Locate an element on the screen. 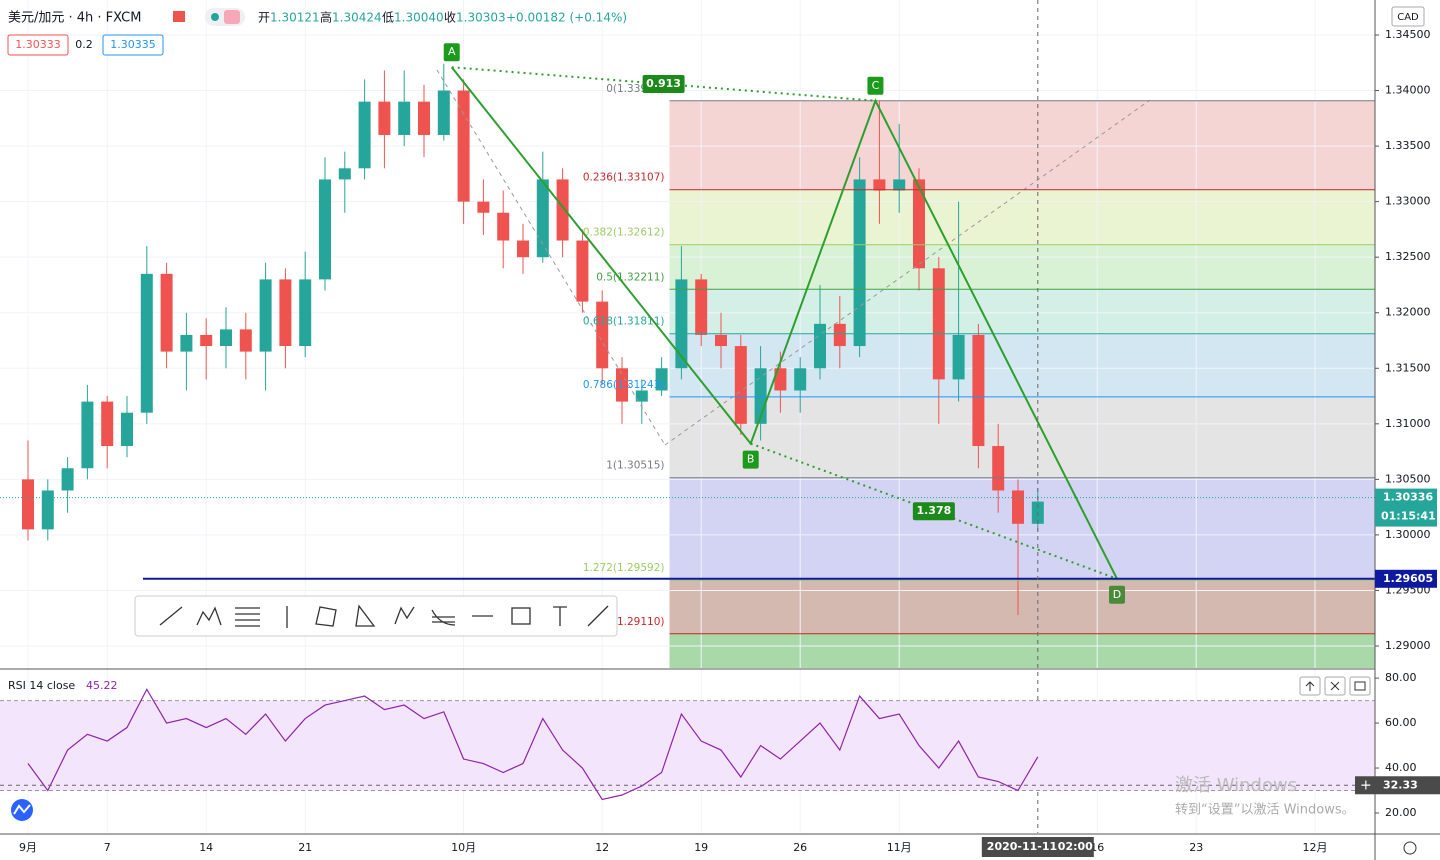 This screenshot has width=1440, height=860. fib-label: 0.786(1.31243) is located at coordinates (624, 385).